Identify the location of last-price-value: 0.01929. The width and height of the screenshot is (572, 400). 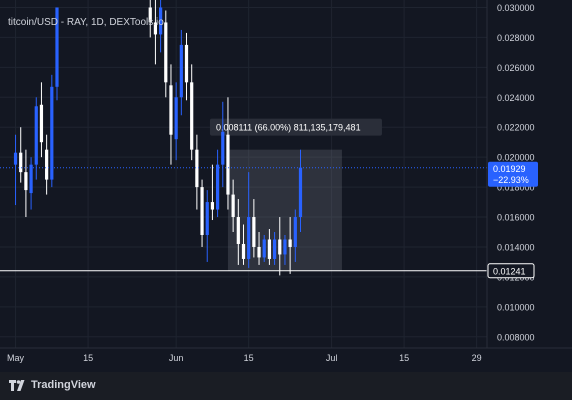
(509, 169).